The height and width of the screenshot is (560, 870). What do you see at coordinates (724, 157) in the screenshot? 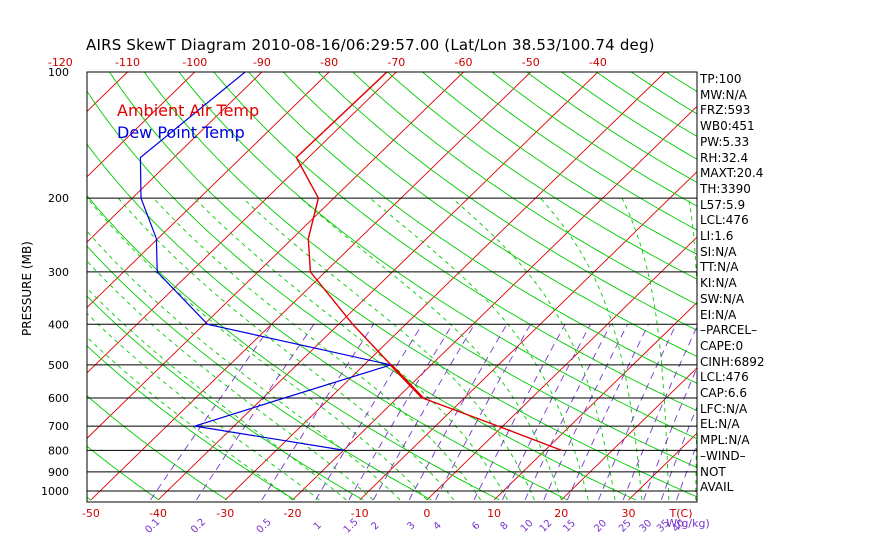
I see `stability-index-item: RH:32.4` at bounding box center [724, 157].